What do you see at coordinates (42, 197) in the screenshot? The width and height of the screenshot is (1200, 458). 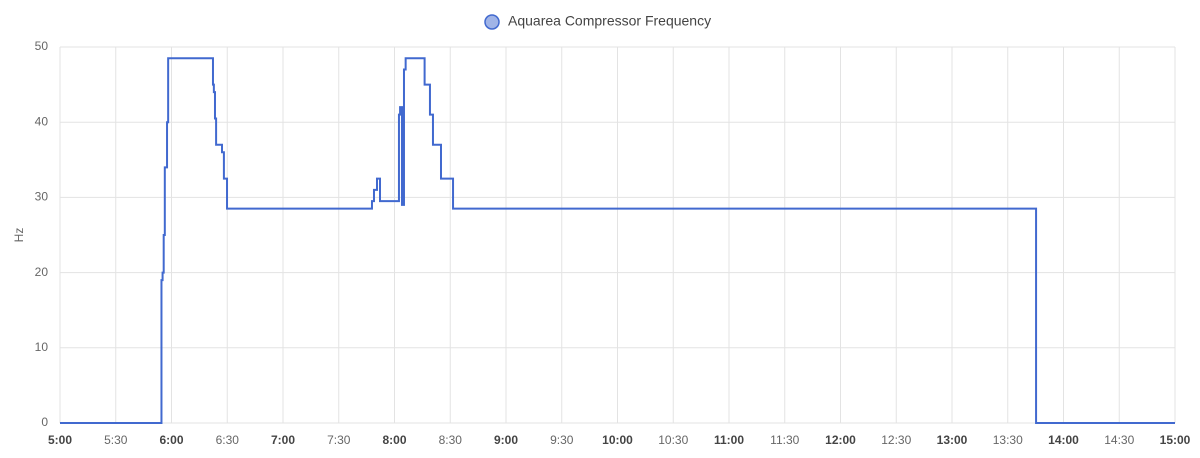 I see `y-tick-label: 30` at bounding box center [42, 197].